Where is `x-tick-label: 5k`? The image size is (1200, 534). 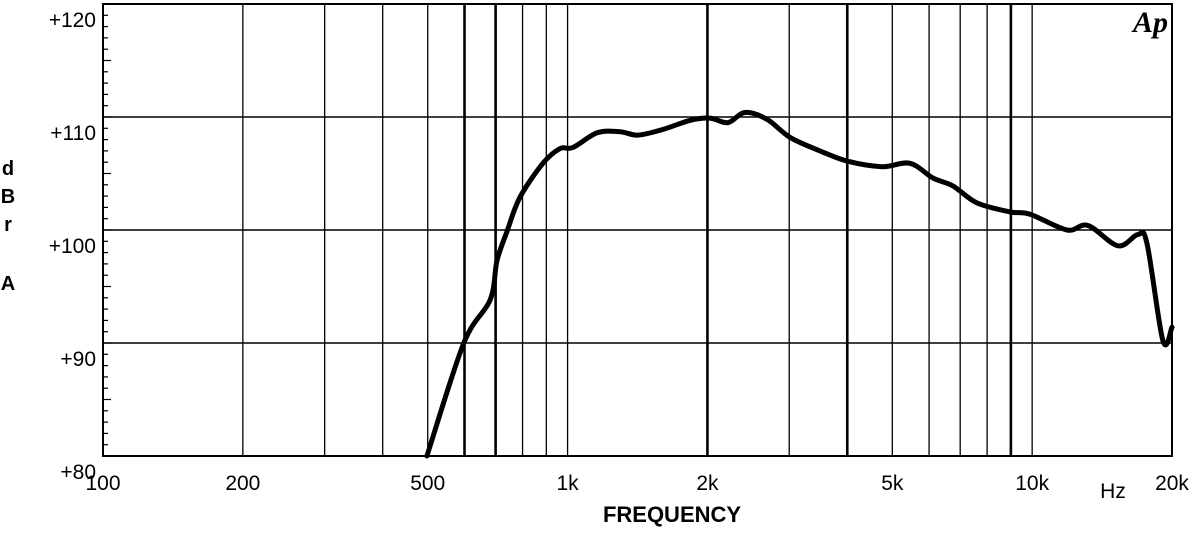 x-tick-label: 5k is located at coordinates (892, 483).